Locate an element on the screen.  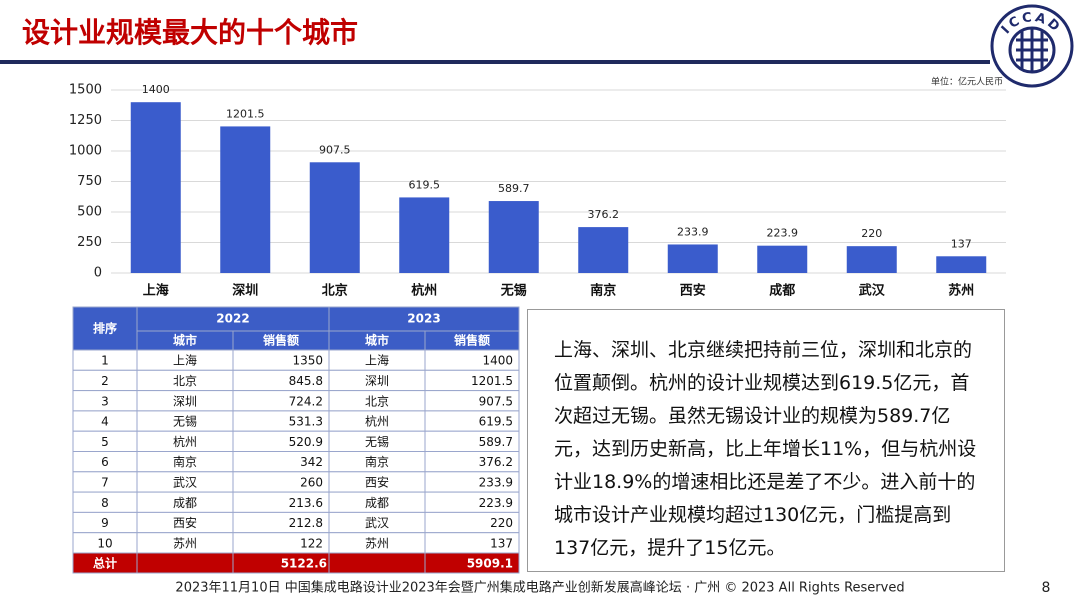
data-label: 1201.5 is located at coordinates (245, 113).